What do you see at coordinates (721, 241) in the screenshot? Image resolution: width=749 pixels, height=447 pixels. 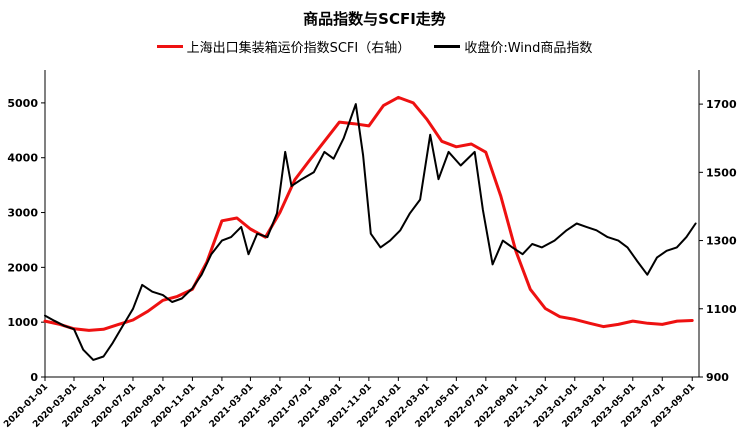 I see `right-tick-label: 1300` at bounding box center [721, 241].